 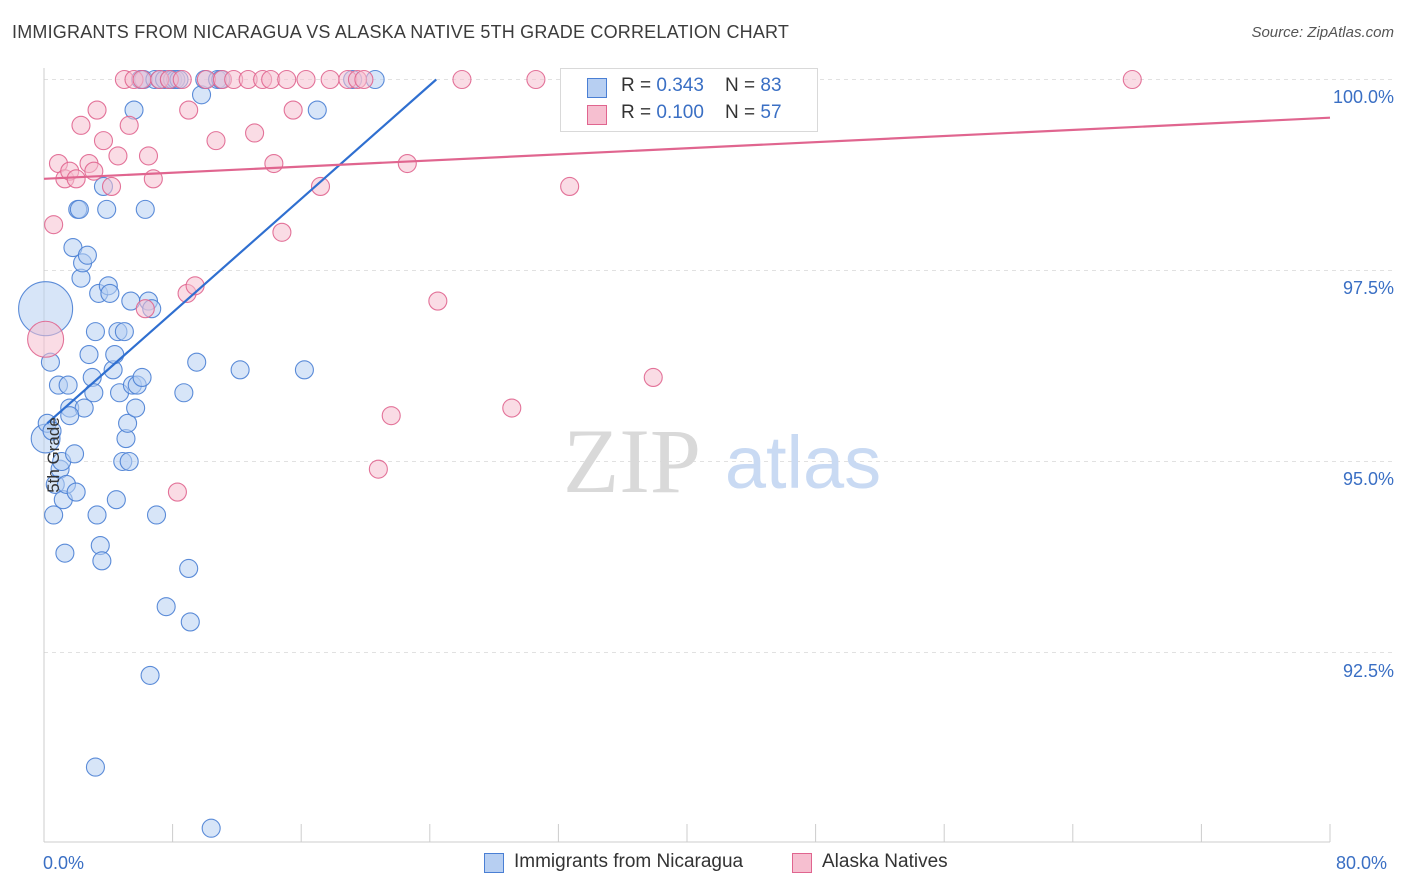 I want to click on legend-blue-r-label: R =, so click(x=639, y=85).